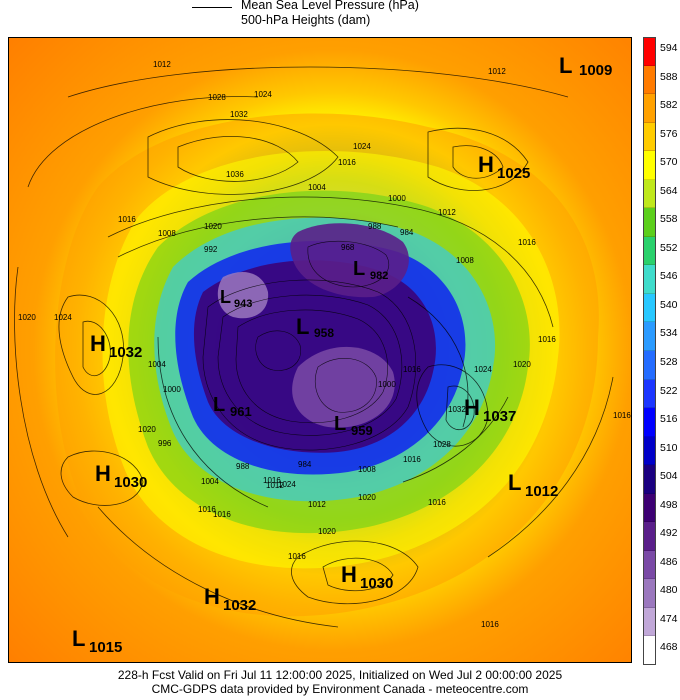  Describe the element at coordinates (669, 48) in the screenshot. I see `colorbar-label: 594` at that location.